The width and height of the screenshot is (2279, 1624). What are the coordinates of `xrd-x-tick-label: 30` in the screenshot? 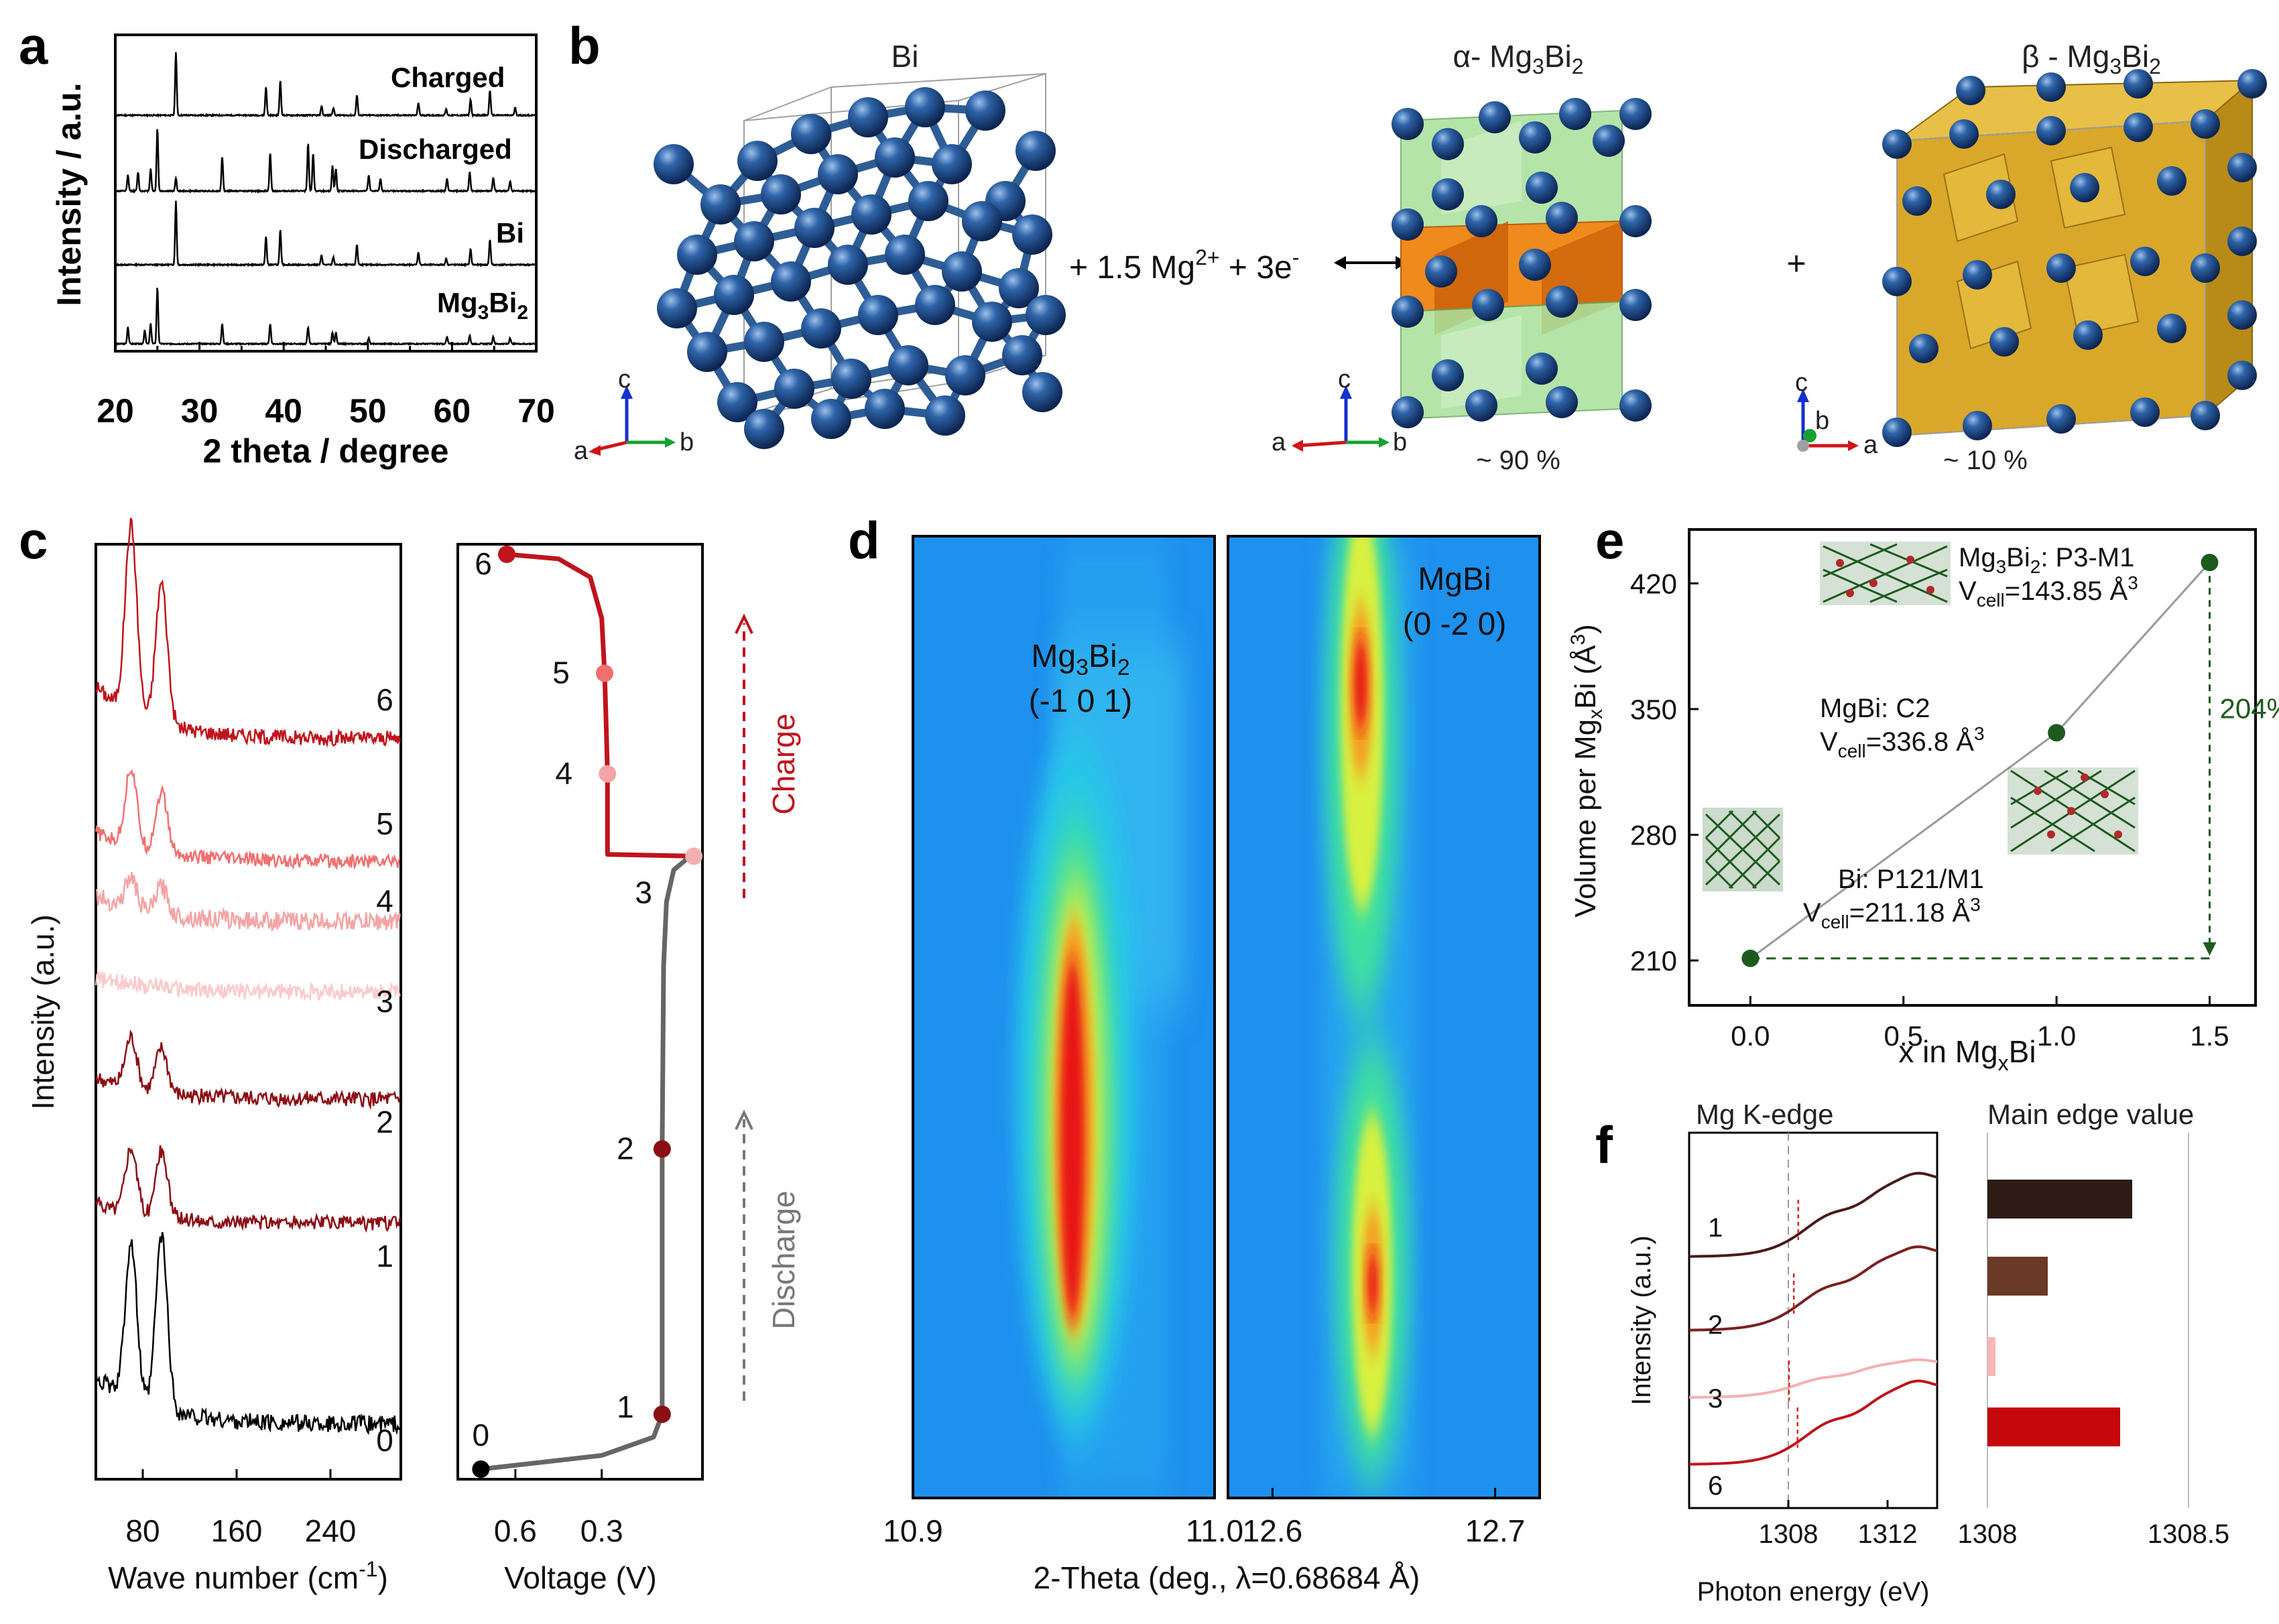 It's located at (200, 411).